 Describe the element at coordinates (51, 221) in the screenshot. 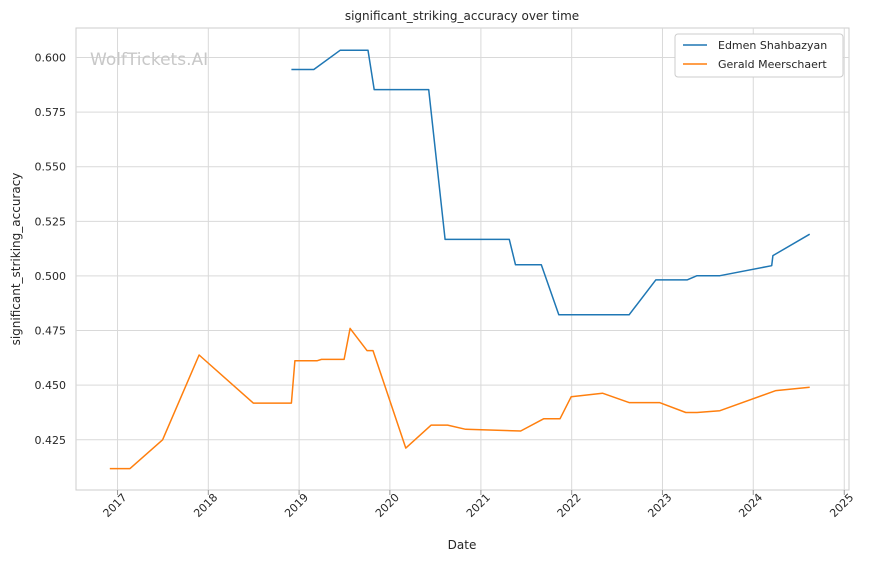

I see `y-tick-label: 0.525` at that location.